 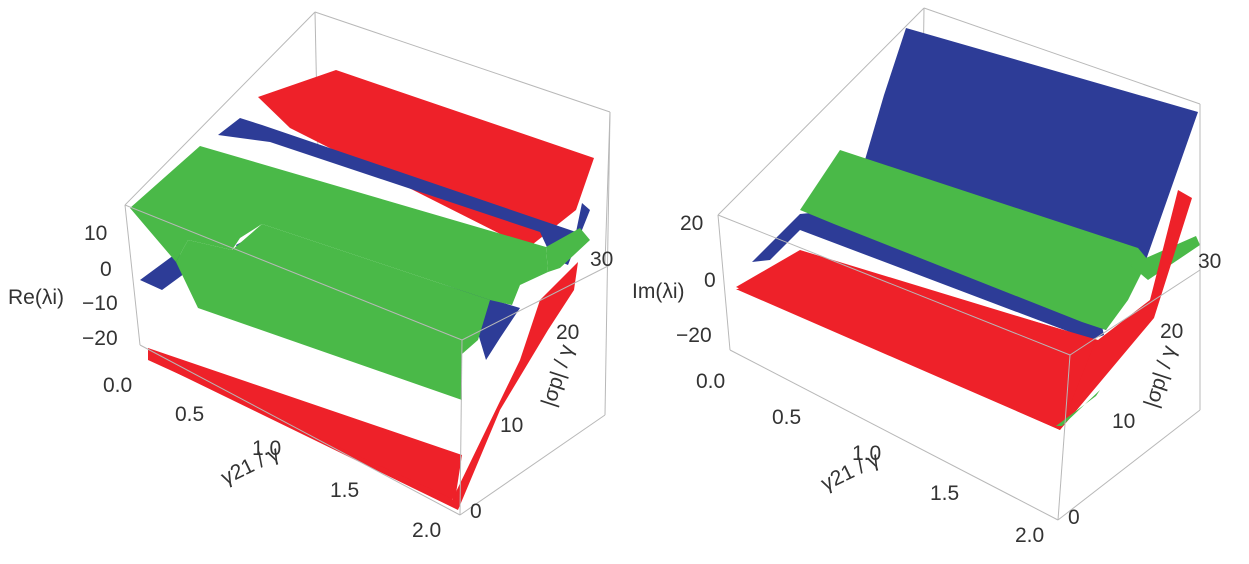 What do you see at coordinates (95, 233) in the screenshot?
I see `z-tick: 10` at bounding box center [95, 233].